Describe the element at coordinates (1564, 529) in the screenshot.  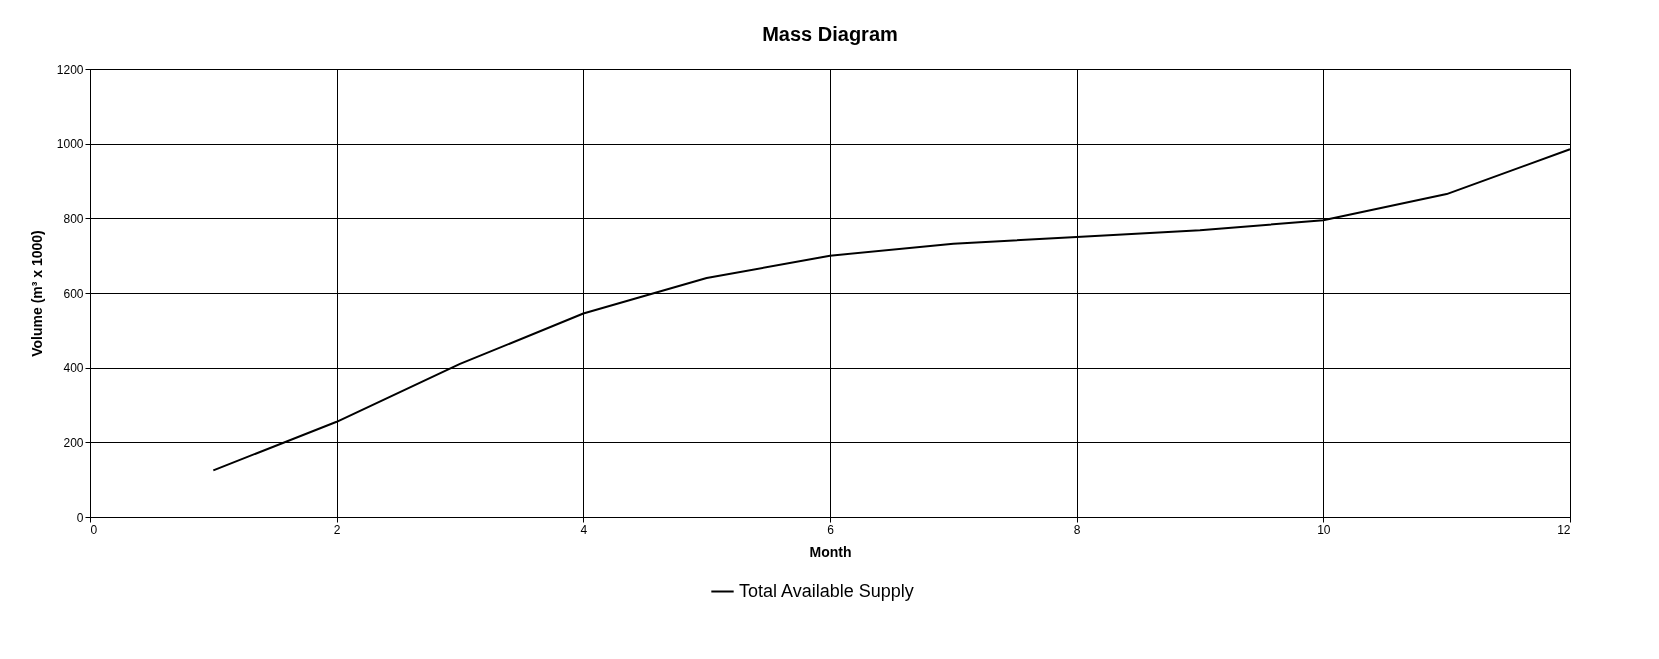
I see `x-tick-label: 12` at that location.